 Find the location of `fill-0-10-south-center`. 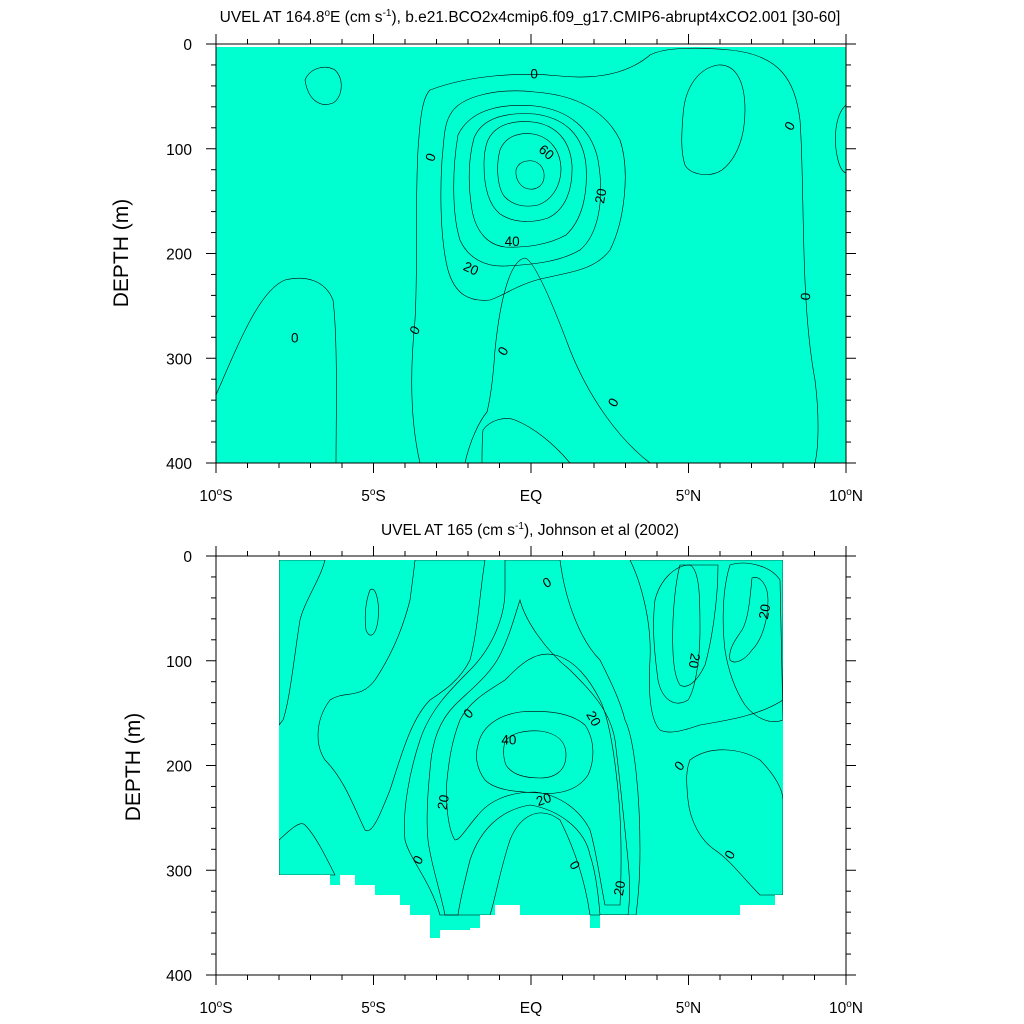

fill-0-10-south-center is located at coordinates (526, 440).